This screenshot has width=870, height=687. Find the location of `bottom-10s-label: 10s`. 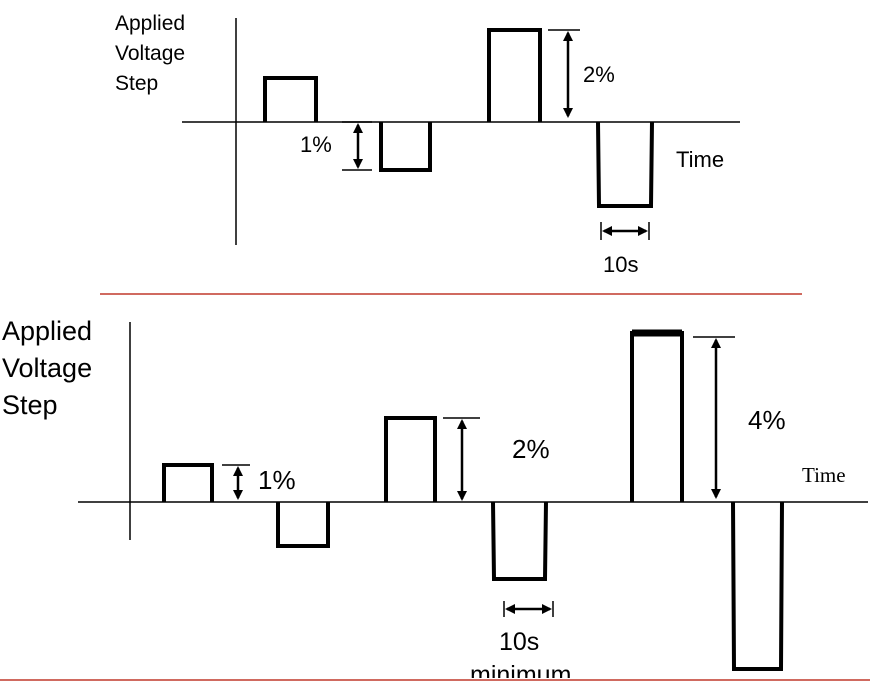

bottom-10s-label: 10s is located at coordinates (519, 642).